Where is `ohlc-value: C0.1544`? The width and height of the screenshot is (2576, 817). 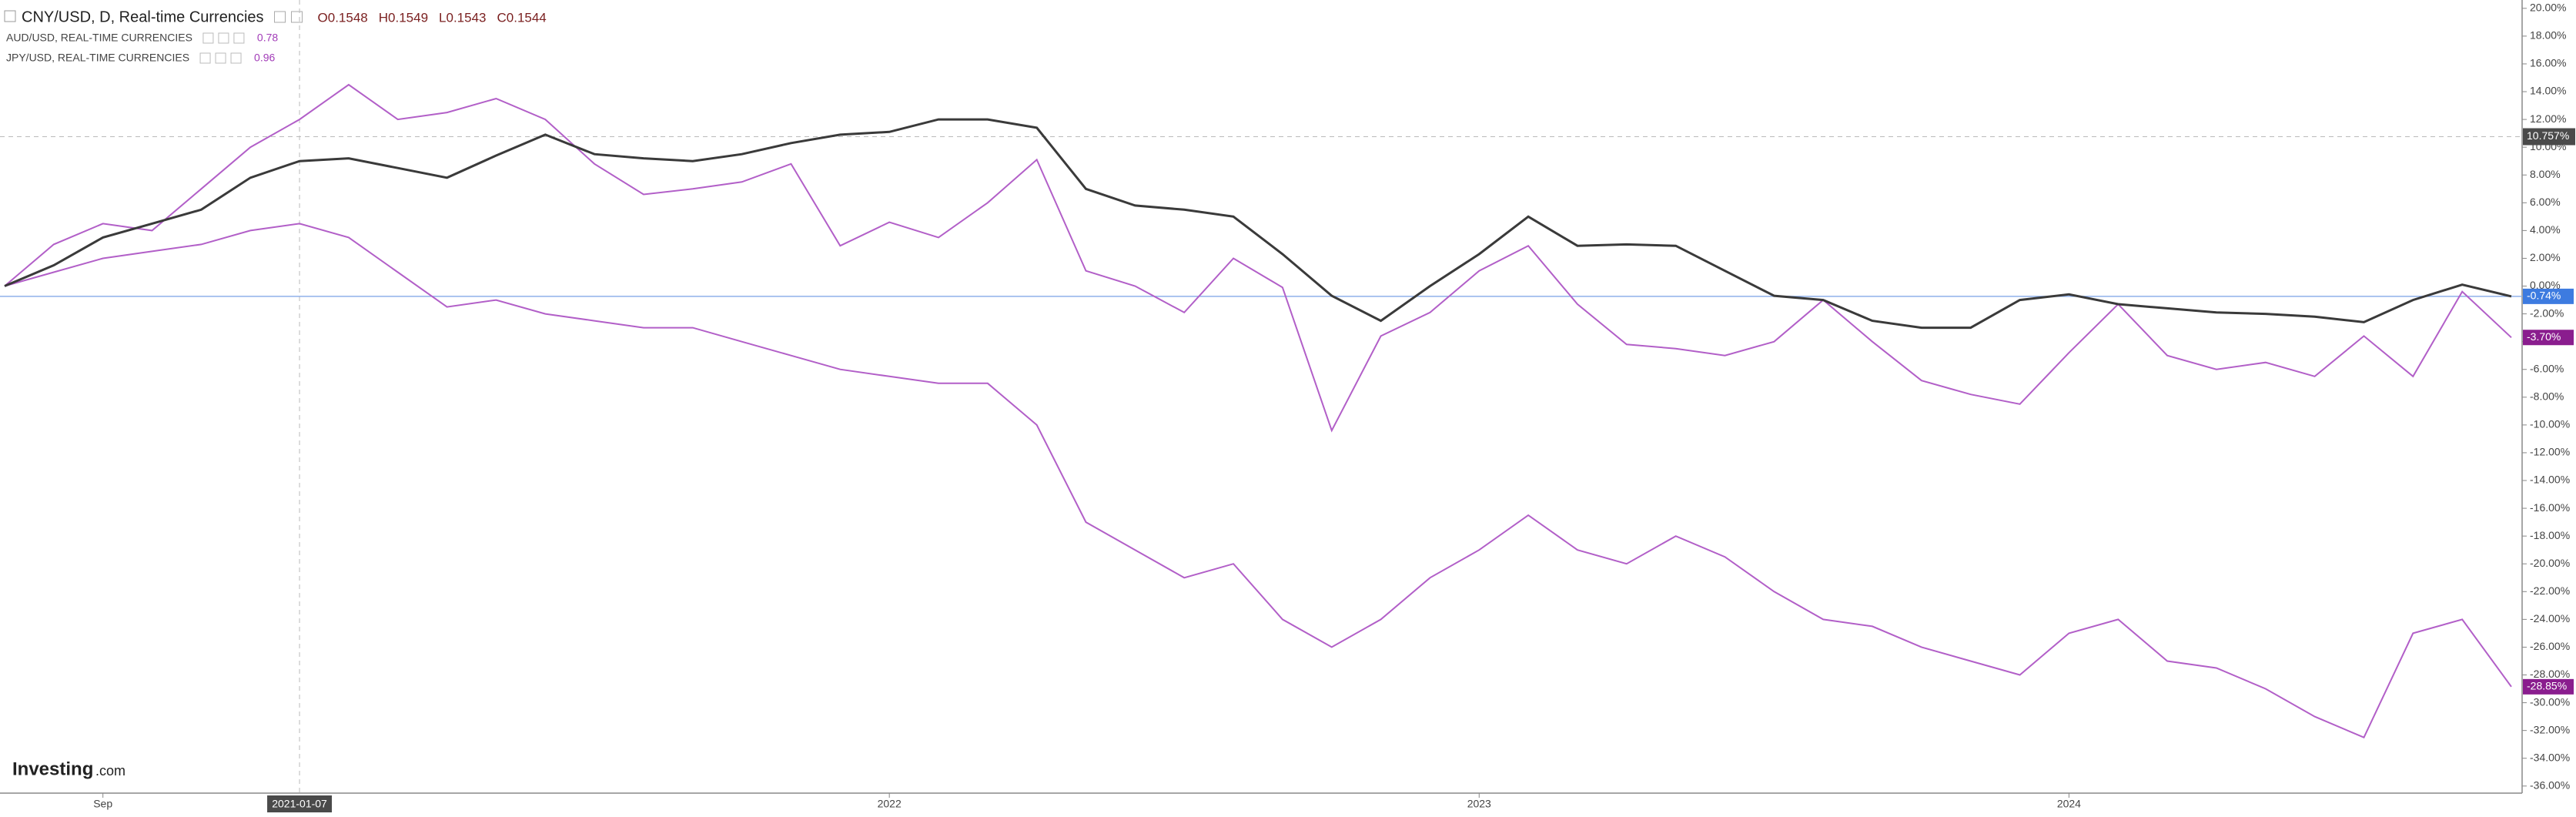
ohlc-value: C0.1544 is located at coordinates (522, 17).